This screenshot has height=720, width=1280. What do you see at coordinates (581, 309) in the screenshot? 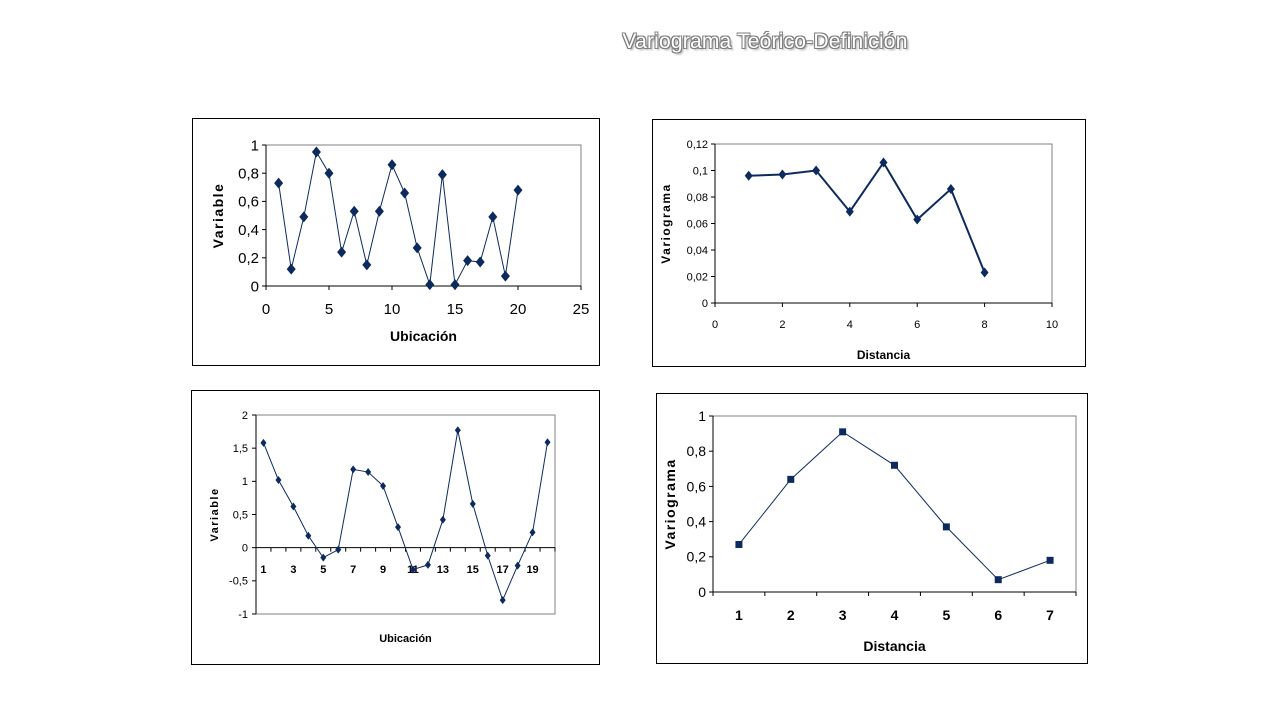
I see `x-tick-label: 25` at bounding box center [581, 309].